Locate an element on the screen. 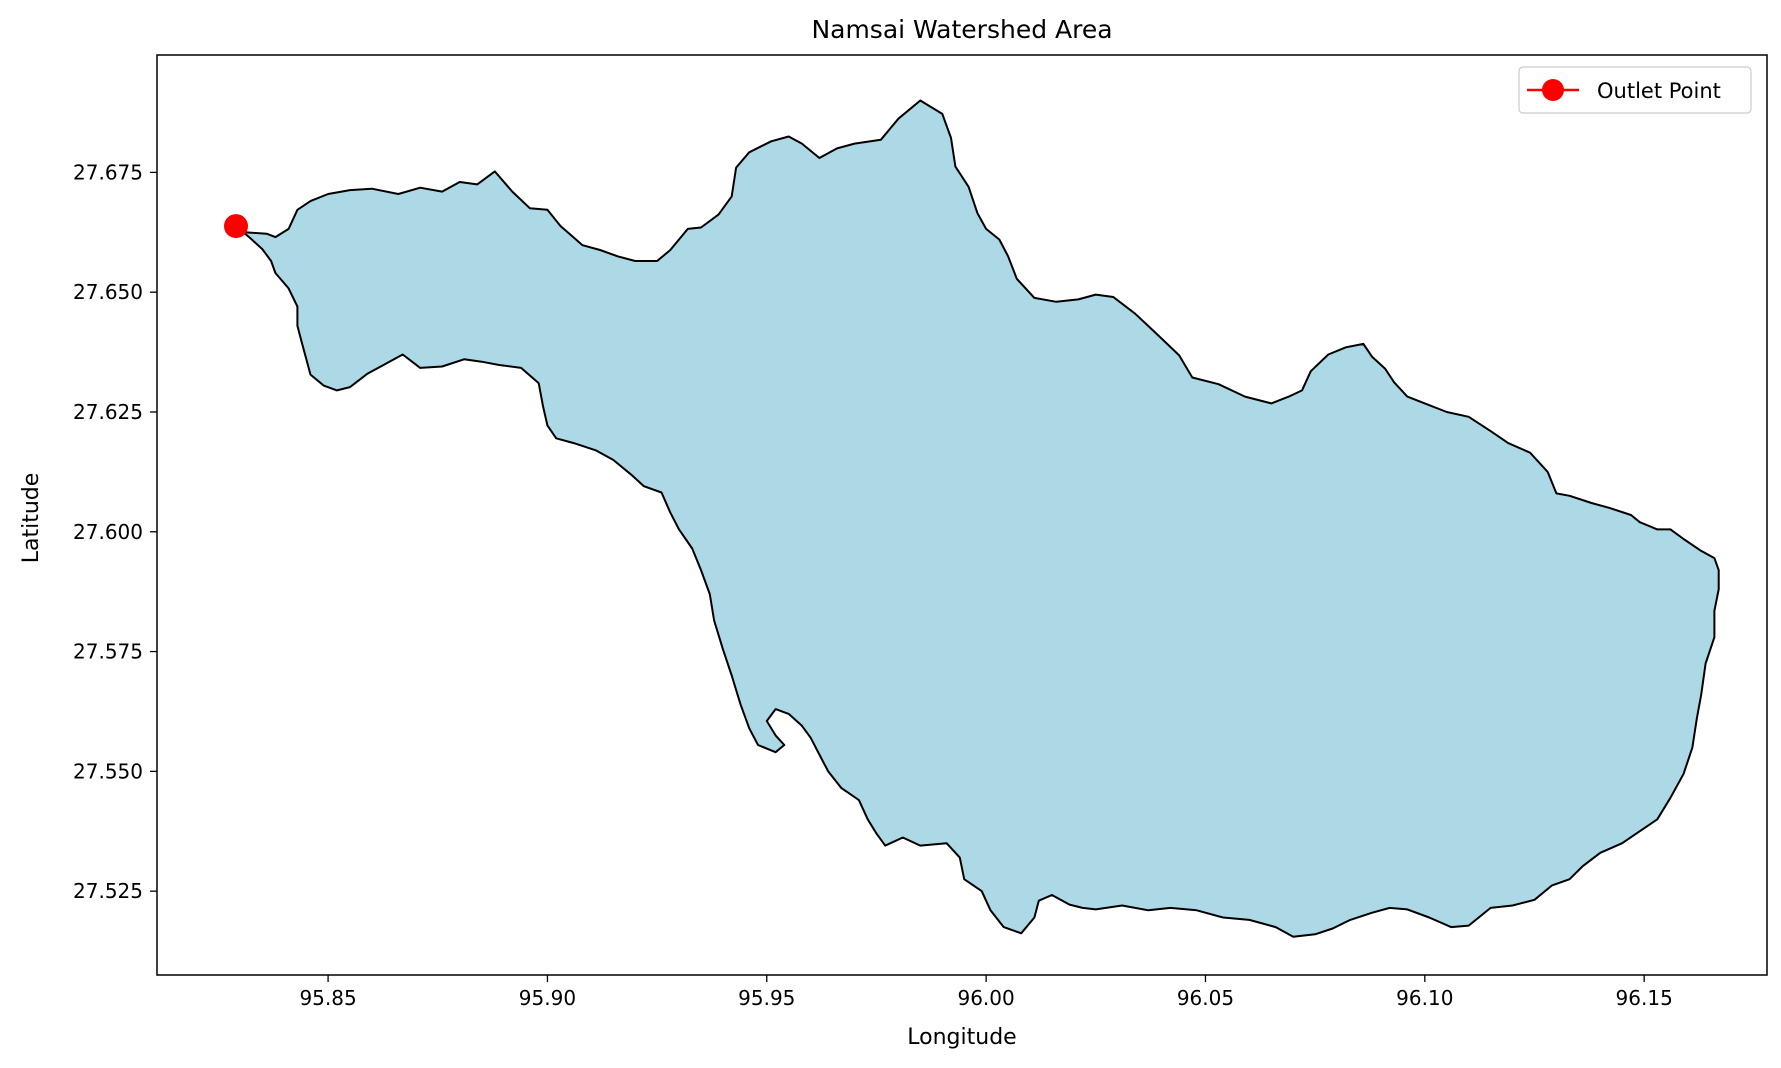 This screenshot has width=1781, height=1068. y-tick-label: 27.625 is located at coordinates (108, 412).